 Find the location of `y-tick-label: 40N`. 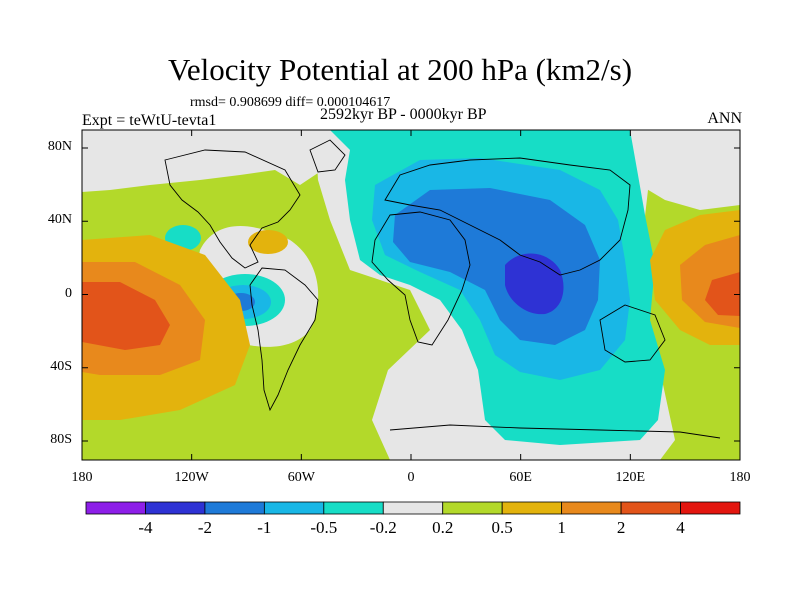

y-tick-label: 40N is located at coordinates (59, 220).